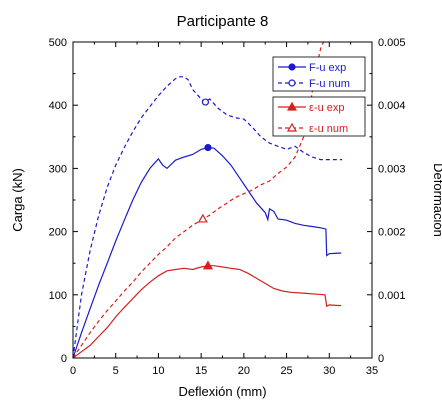  What do you see at coordinates (17, 200) in the screenshot?
I see `y-axis-label: Carga (kN)` at bounding box center [17, 200].